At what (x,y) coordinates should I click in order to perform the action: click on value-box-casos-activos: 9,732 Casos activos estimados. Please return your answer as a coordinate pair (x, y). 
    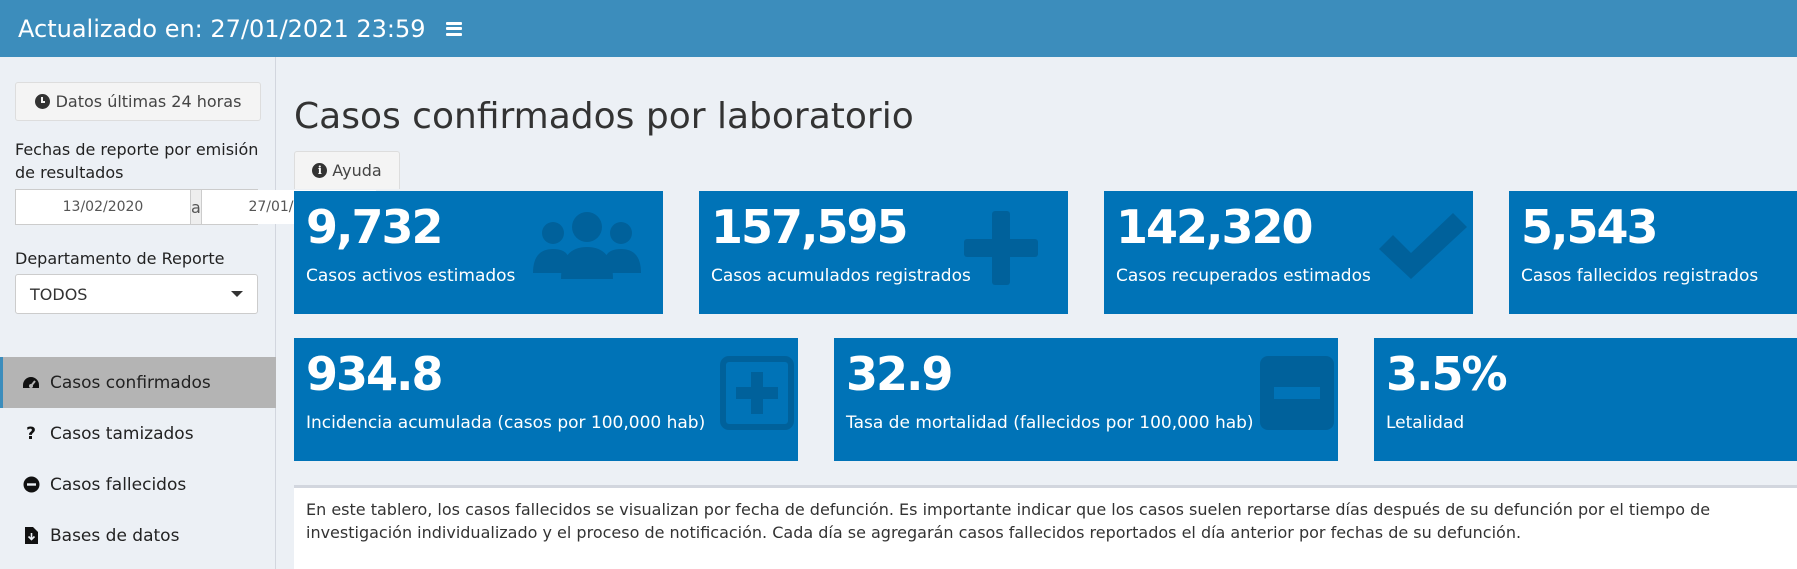
    Looking at the image, I should click on (478, 252).